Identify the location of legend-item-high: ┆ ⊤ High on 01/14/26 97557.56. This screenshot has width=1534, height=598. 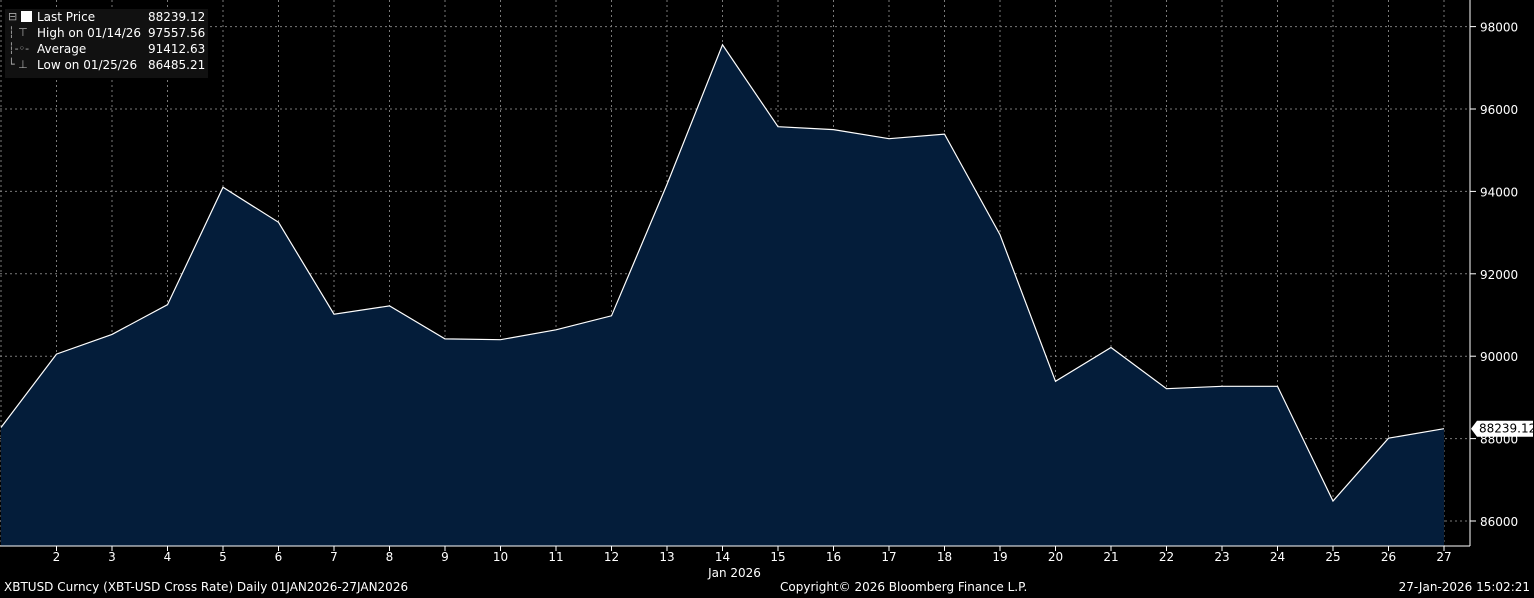
(106, 33).